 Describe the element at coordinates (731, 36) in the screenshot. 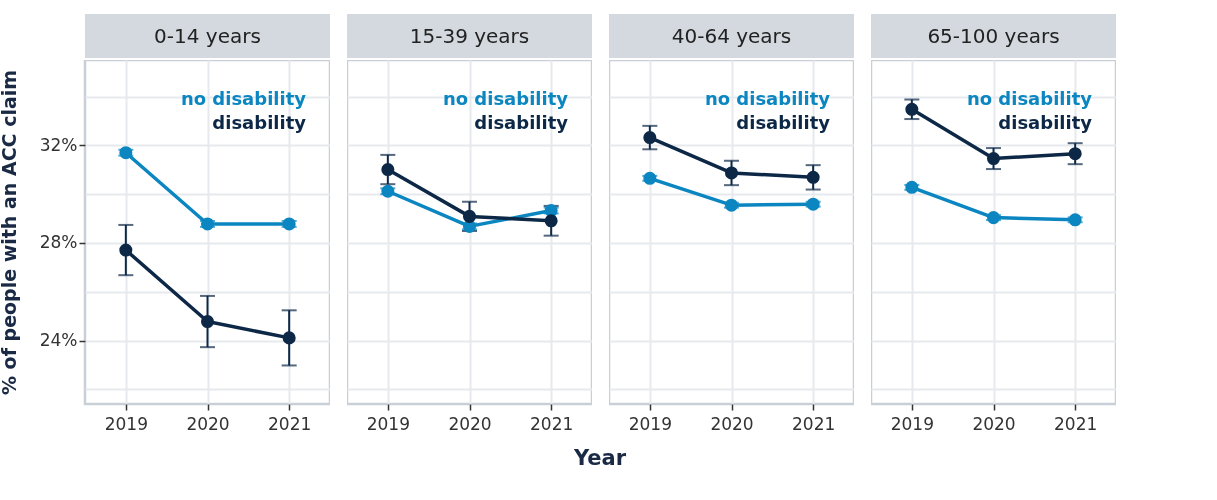

I see `chart-title: 40-64 years` at that location.